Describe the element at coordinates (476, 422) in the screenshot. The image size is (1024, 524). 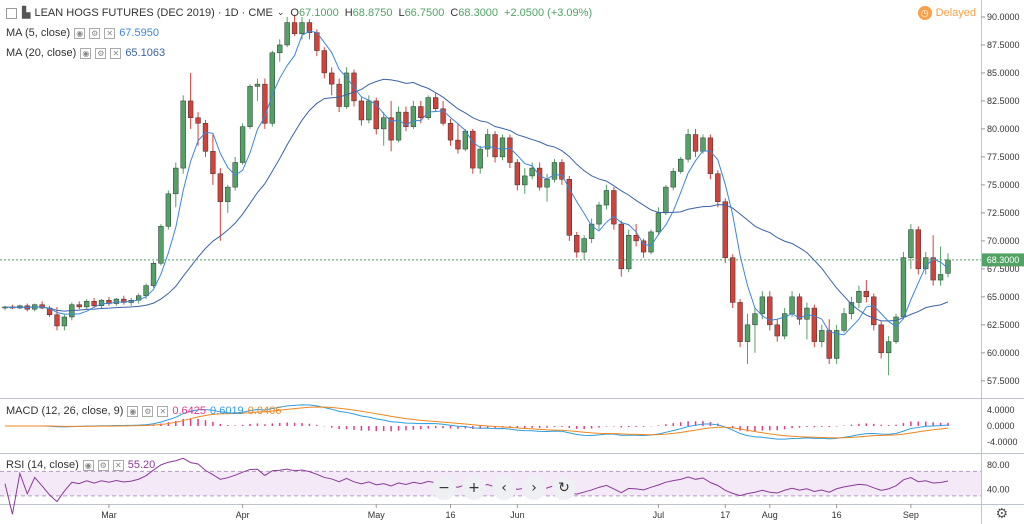
I see `signal-line` at that location.